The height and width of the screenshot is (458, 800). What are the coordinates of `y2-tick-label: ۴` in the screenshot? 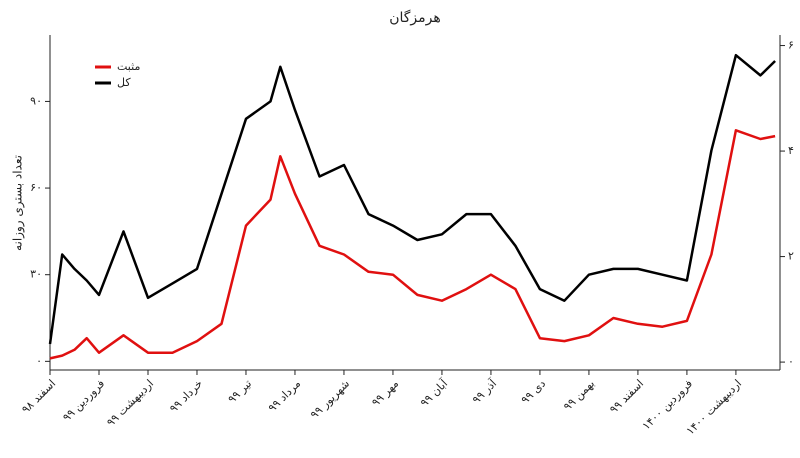 It's located at (791, 150).